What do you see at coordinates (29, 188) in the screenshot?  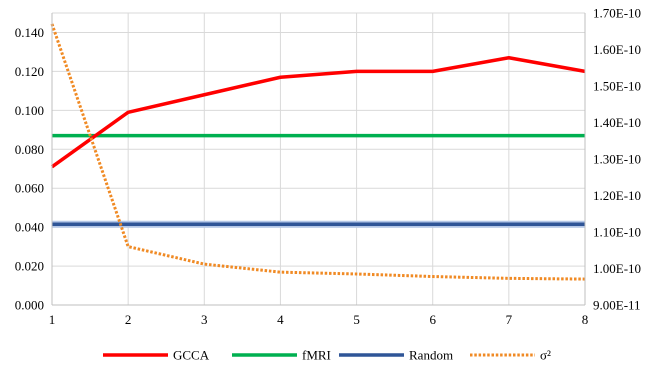 I see `y-left-tick-label: 0.060` at bounding box center [29, 188].